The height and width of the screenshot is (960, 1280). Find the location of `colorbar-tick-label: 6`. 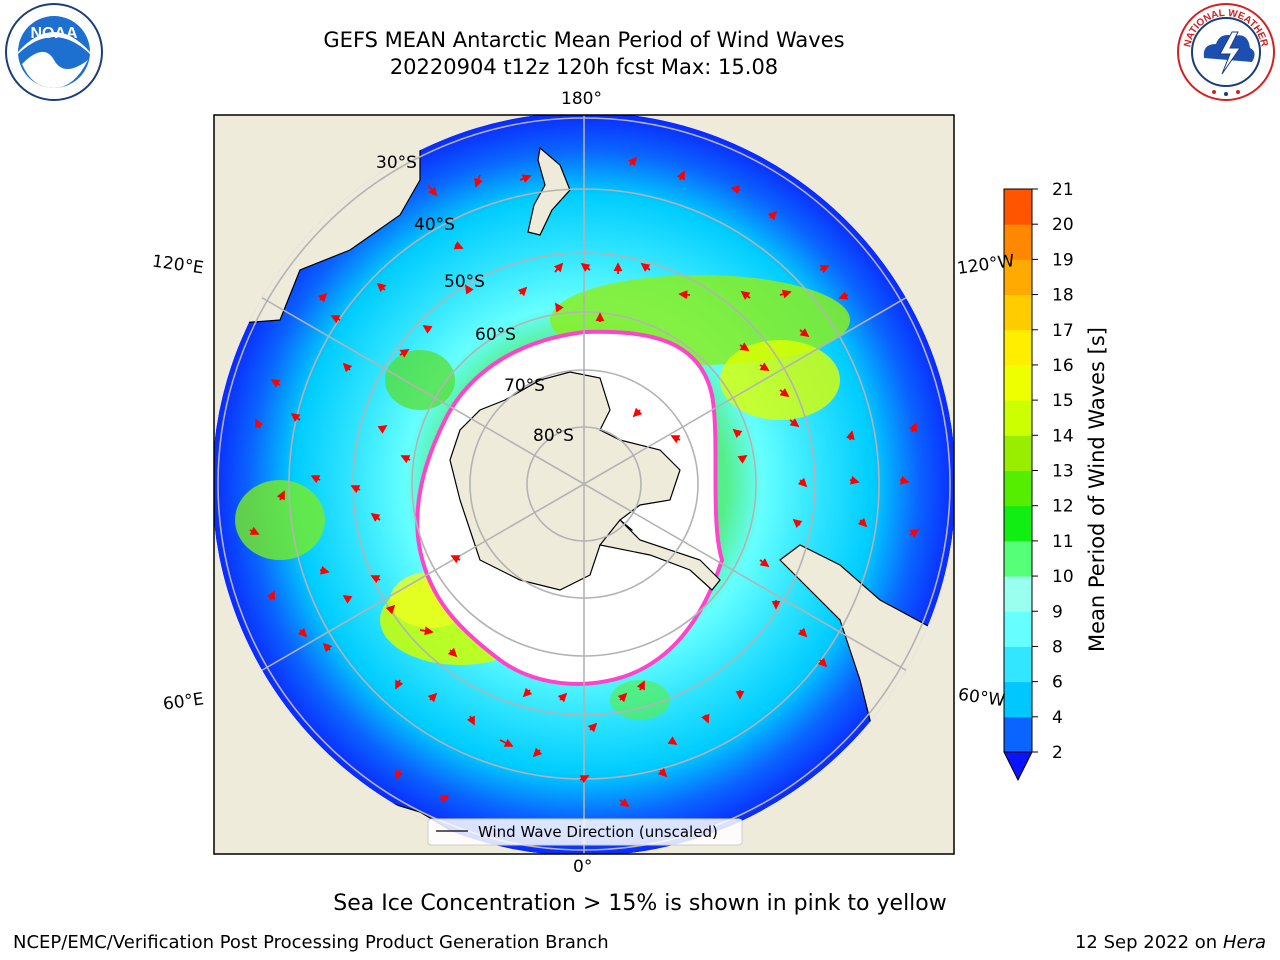

colorbar-tick-label: 6 is located at coordinates (1057, 683).